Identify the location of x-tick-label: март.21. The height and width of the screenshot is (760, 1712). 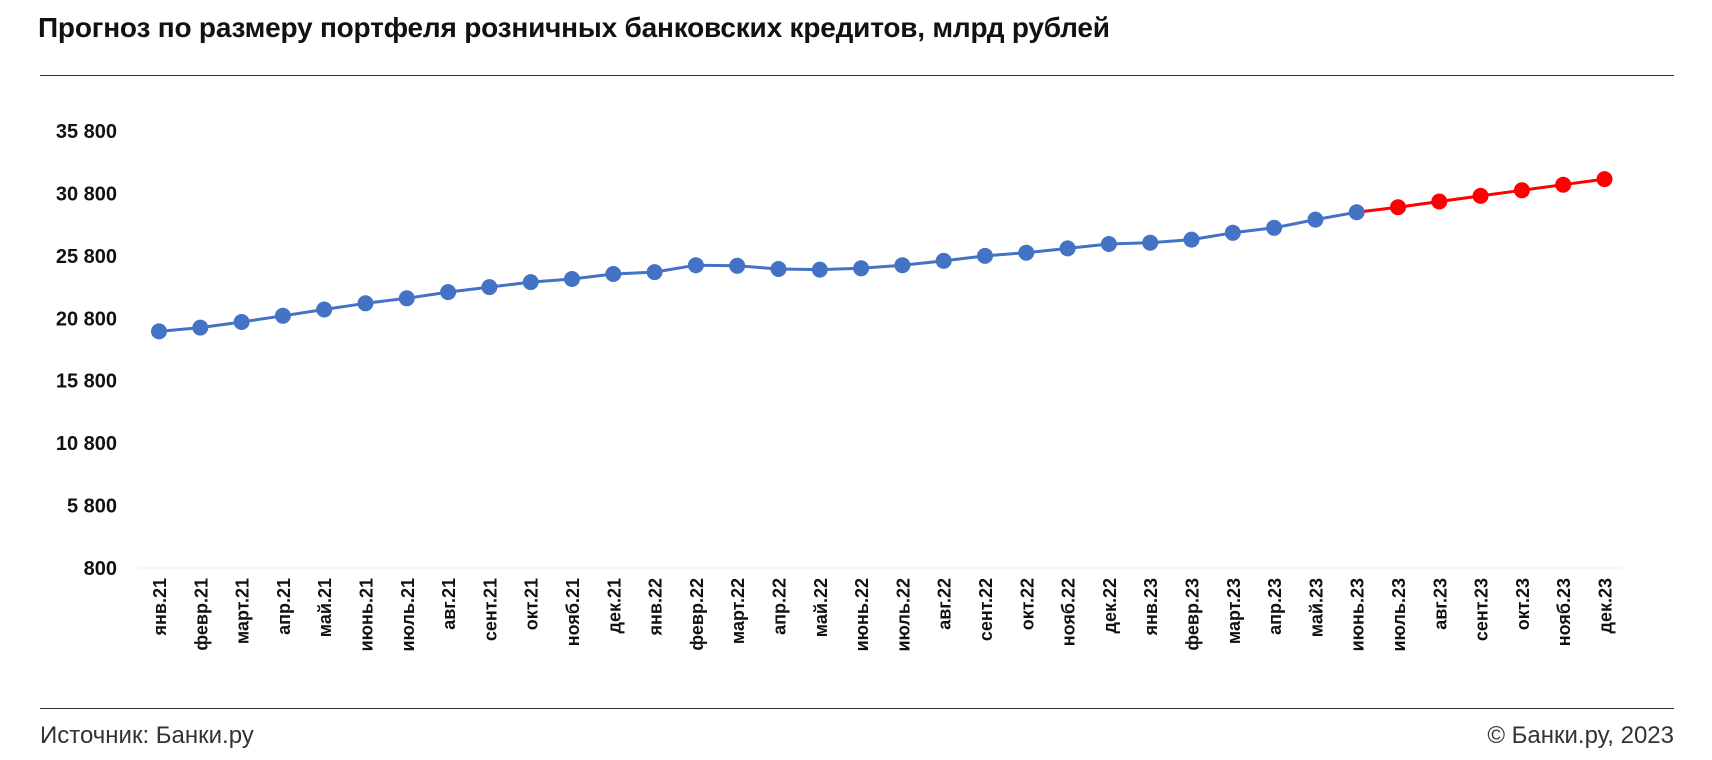
(243, 611).